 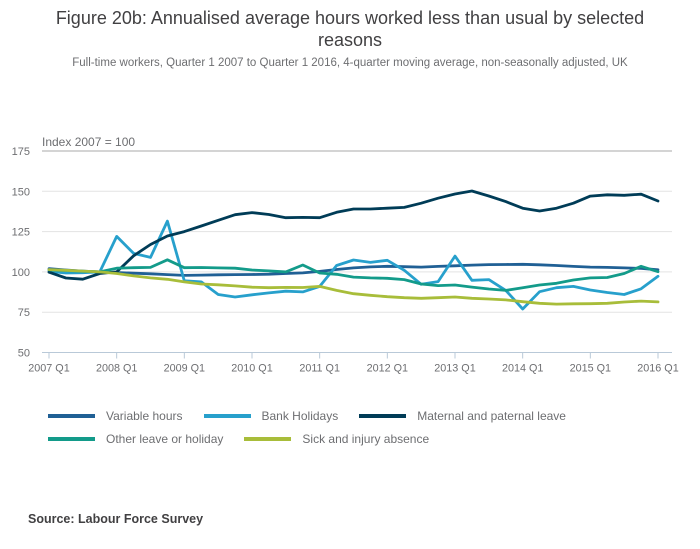 I want to click on x-tick-label-2008-q1: 2008 Q1, so click(x=116, y=369).